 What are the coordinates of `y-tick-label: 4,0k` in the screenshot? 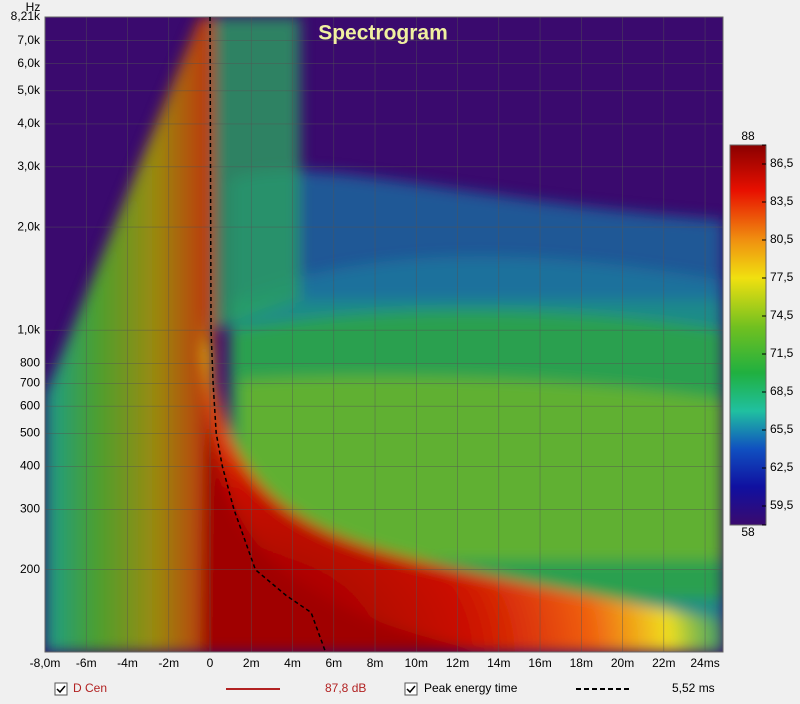 It's located at (29, 123).